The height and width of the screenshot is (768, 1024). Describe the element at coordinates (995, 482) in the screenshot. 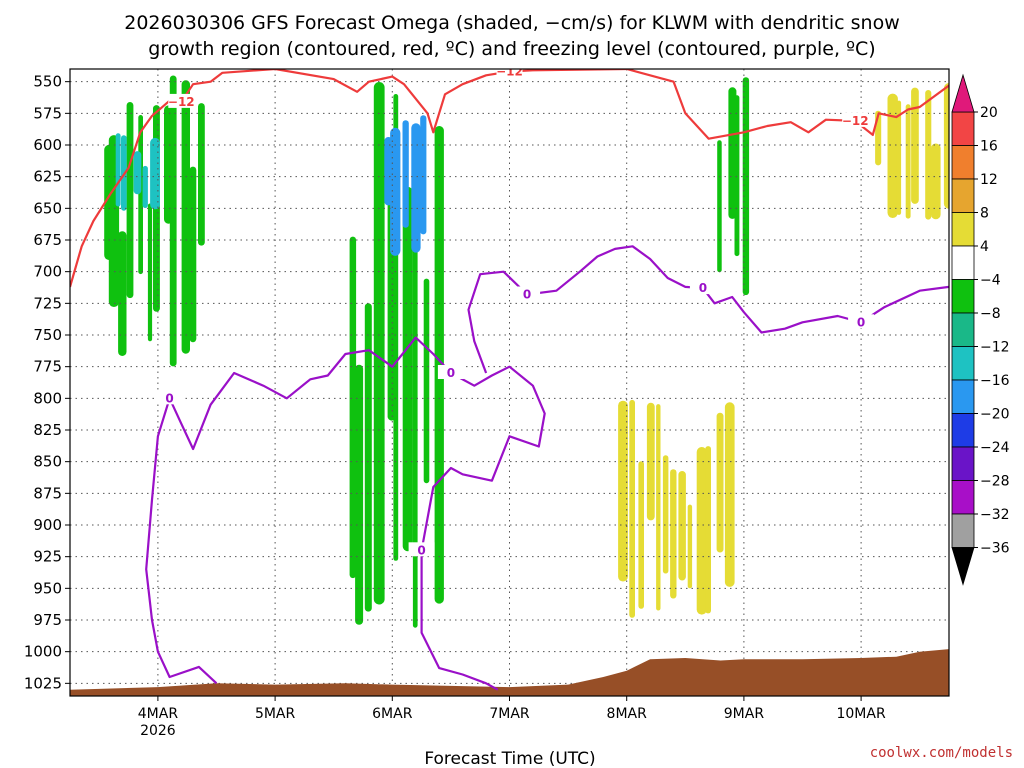

I see `colorbar-label: −28` at that location.